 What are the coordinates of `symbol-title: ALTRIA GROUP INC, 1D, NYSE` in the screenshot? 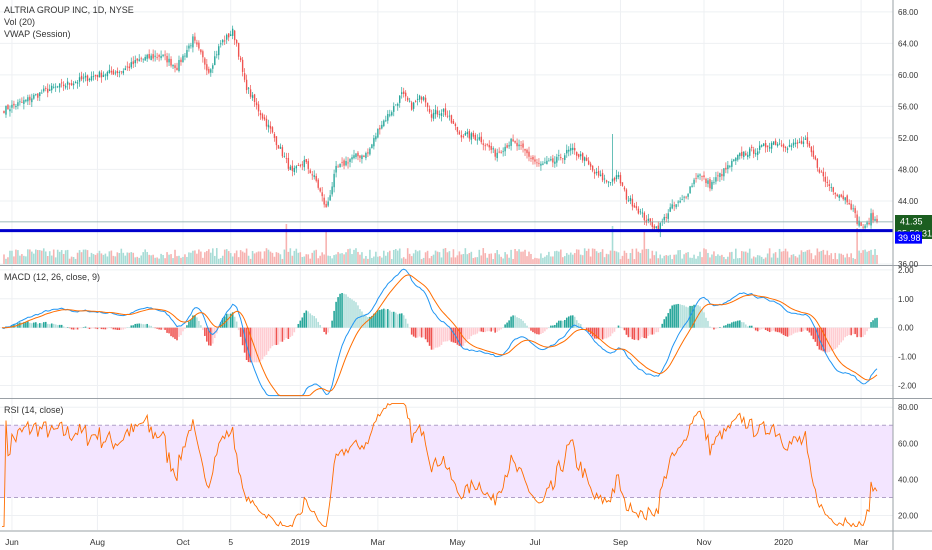 It's located at (69, 10).